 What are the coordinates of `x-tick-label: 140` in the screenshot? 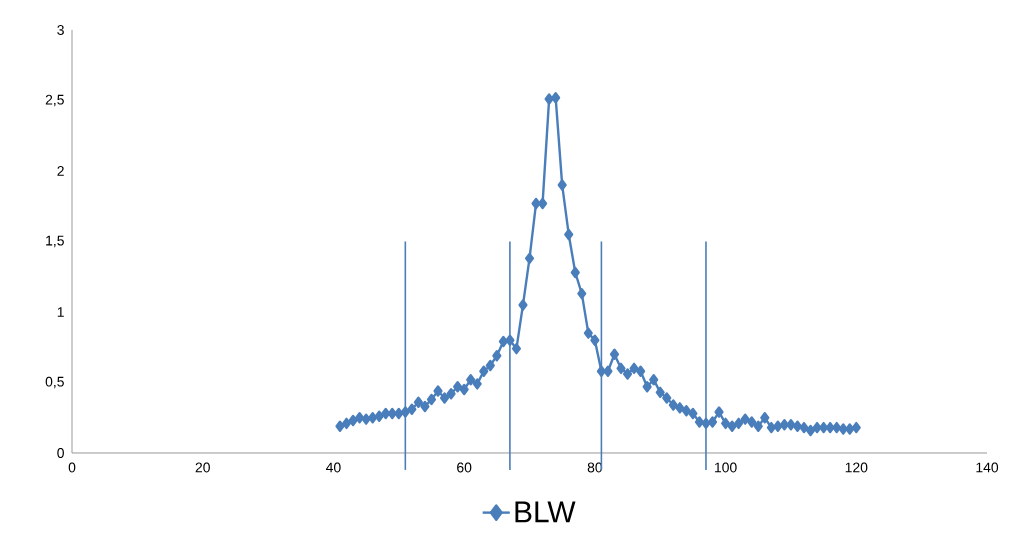 It's located at (987, 467).